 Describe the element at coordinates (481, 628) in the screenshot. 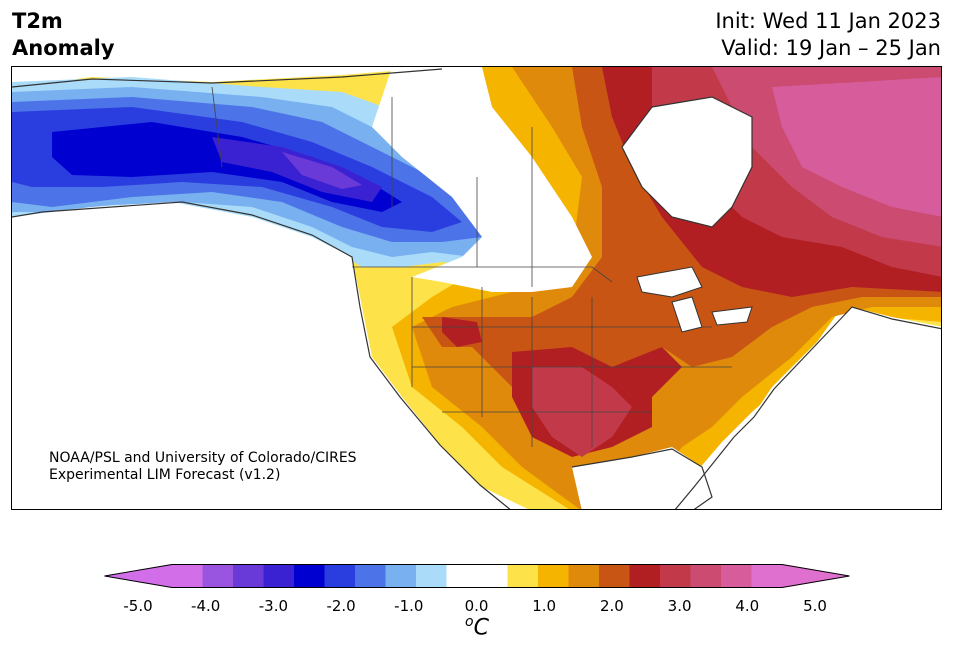

I see `unit-text: C` at that location.